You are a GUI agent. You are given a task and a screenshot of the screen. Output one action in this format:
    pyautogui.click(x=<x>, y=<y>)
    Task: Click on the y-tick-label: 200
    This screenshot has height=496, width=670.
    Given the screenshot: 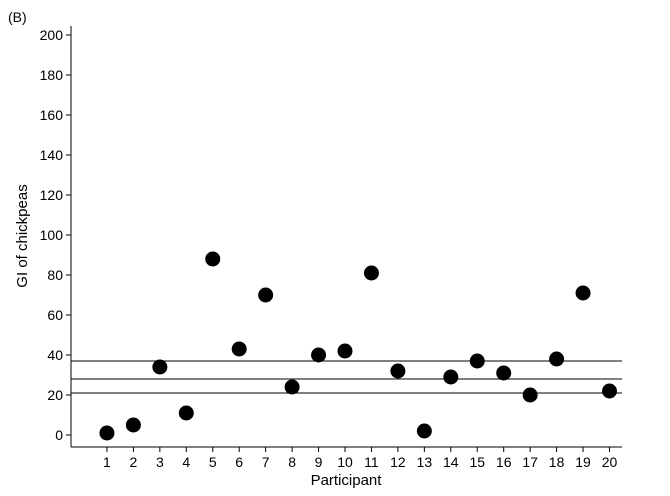 What is the action you would take?
    pyautogui.click(x=52, y=35)
    